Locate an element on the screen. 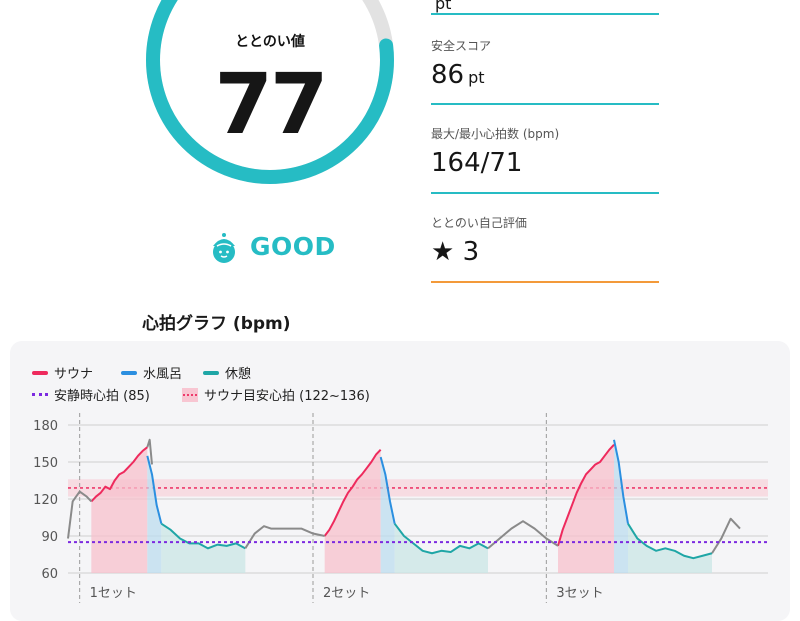 This screenshot has width=800, height=621. legend-label: サウナ is located at coordinates (74, 374).